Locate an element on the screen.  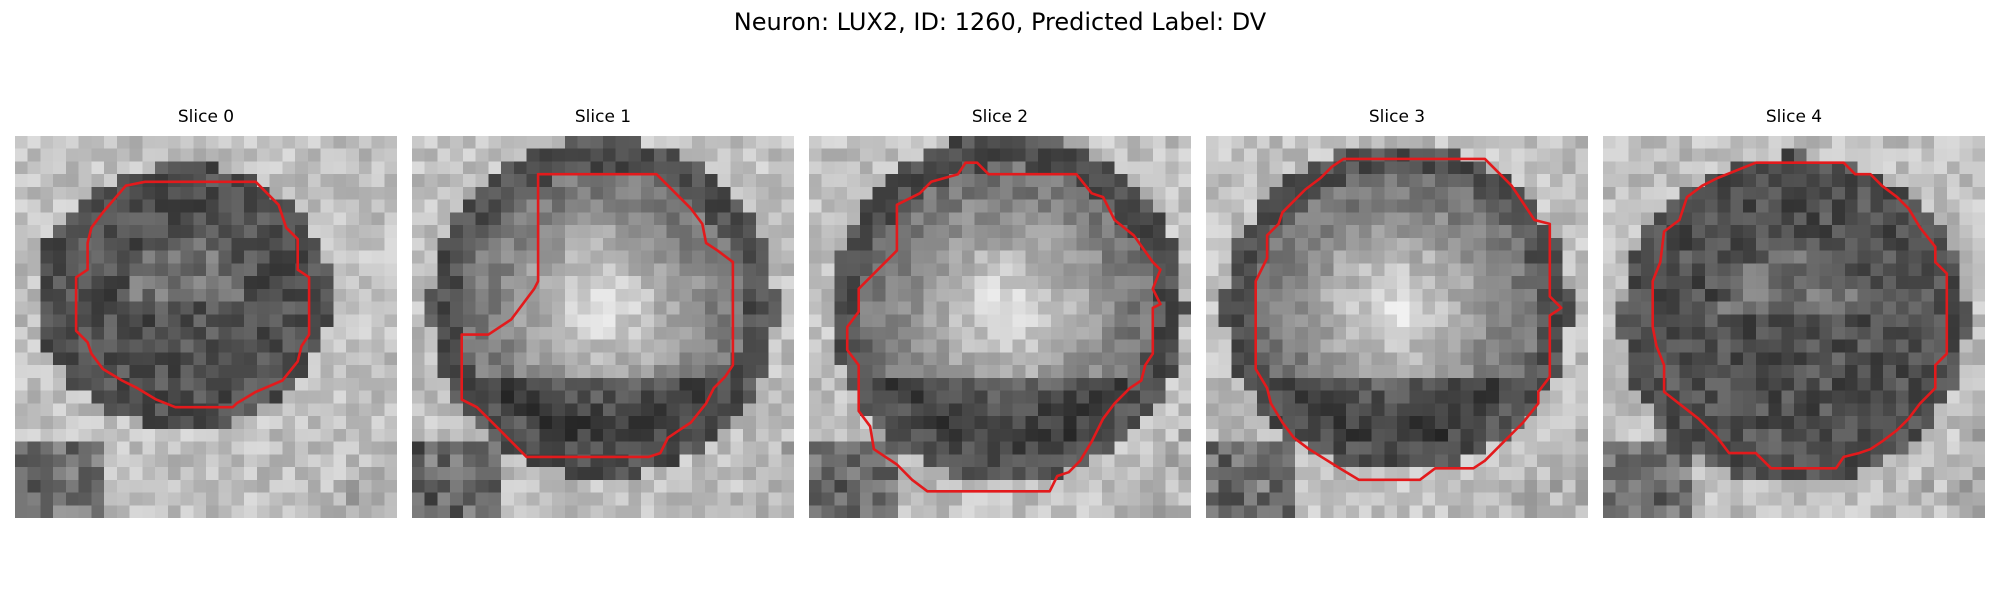
slice-panel-3: Slice 3 is located at coordinates (1397, 312).